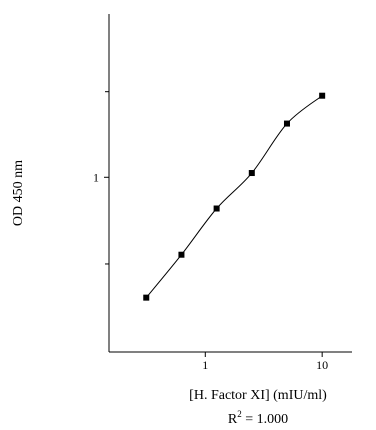 This screenshot has height=430, width=376. What do you see at coordinates (96, 177) in the screenshot?
I see `y-tick-label-0: 1` at bounding box center [96, 177].